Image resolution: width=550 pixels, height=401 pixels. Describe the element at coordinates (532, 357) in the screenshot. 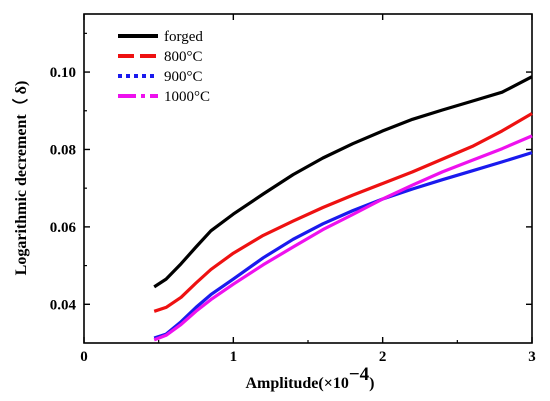

I see `x-tick-label: 3` at that location.